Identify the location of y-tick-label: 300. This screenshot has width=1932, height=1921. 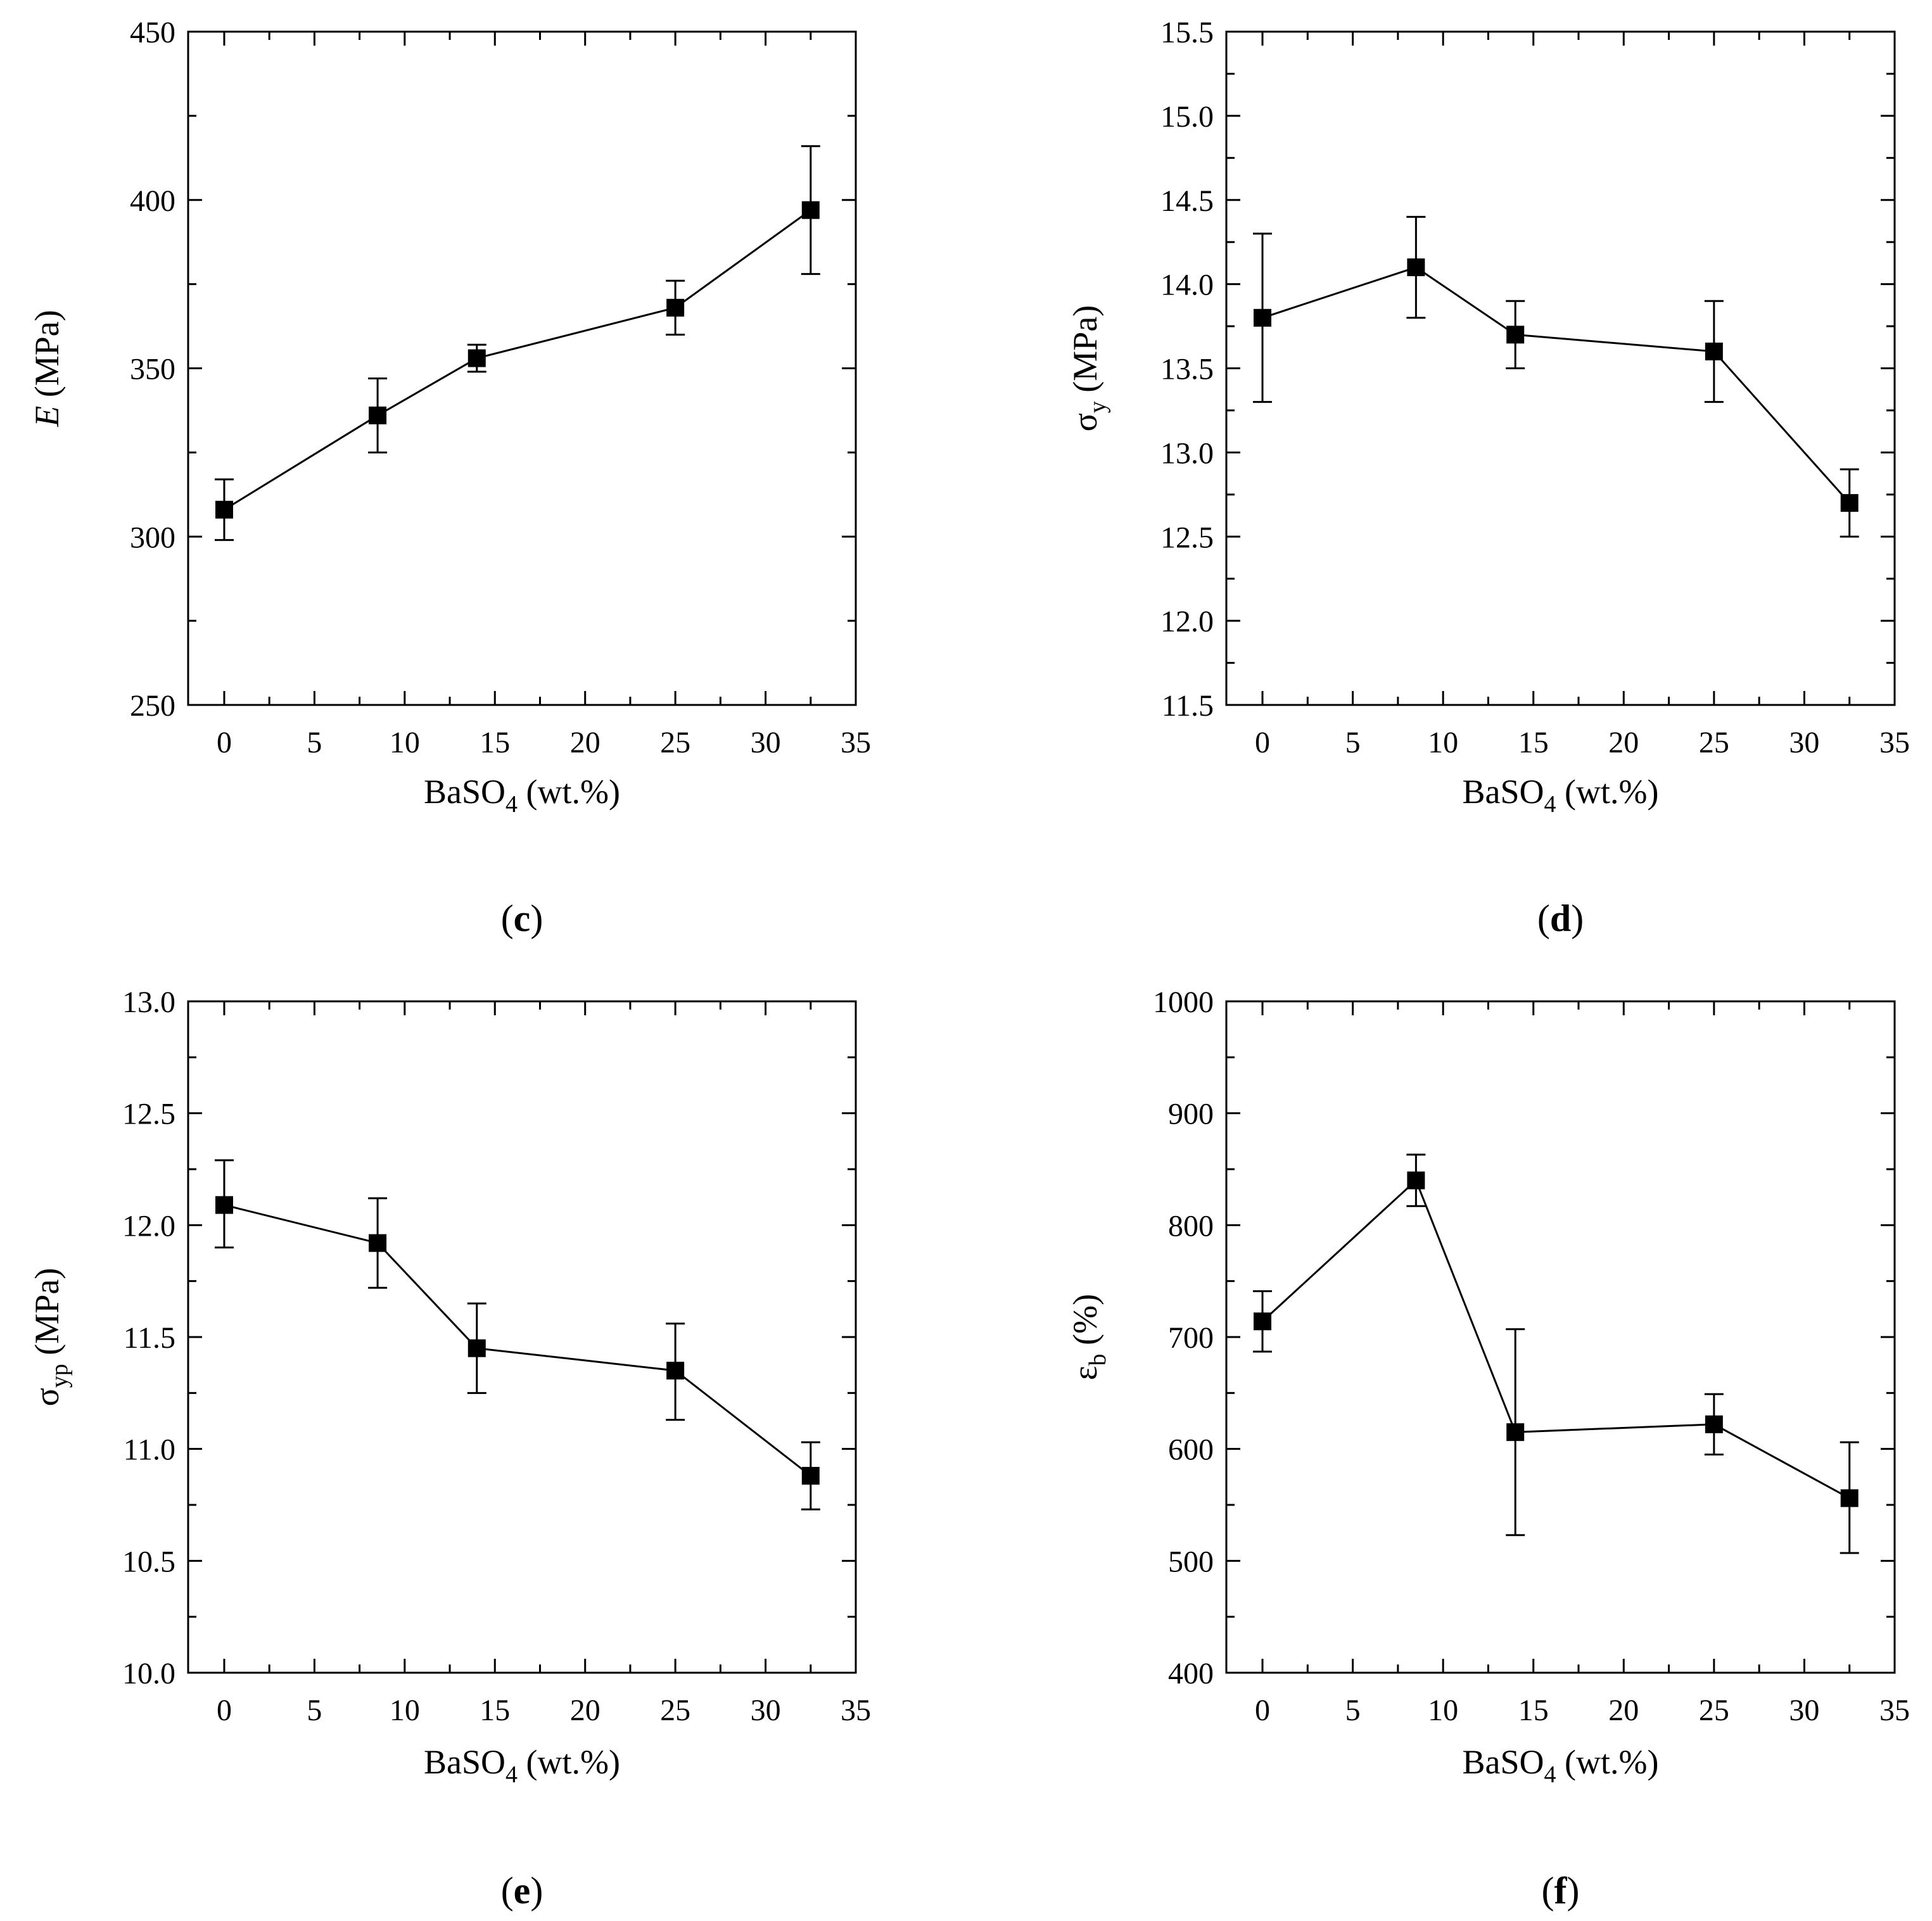
(152, 538).